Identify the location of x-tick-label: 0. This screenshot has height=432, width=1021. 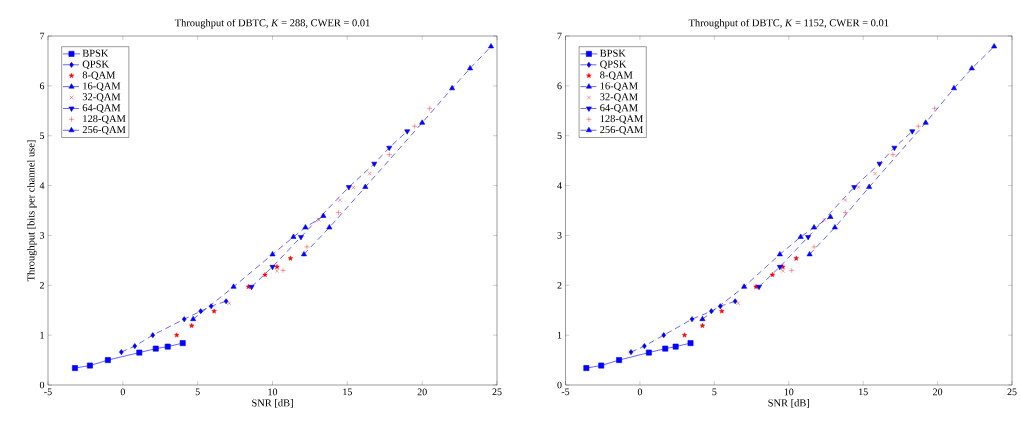
(640, 392).